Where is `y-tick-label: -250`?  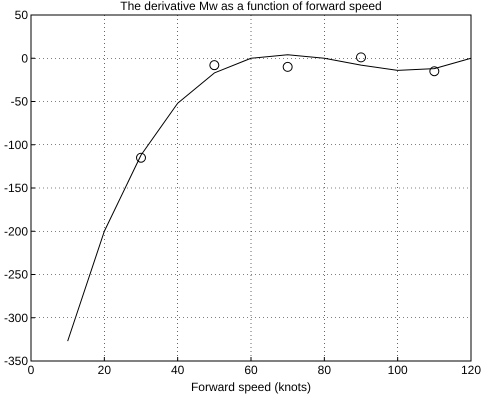 y-tick-label: -250 is located at coordinates (16, 275).